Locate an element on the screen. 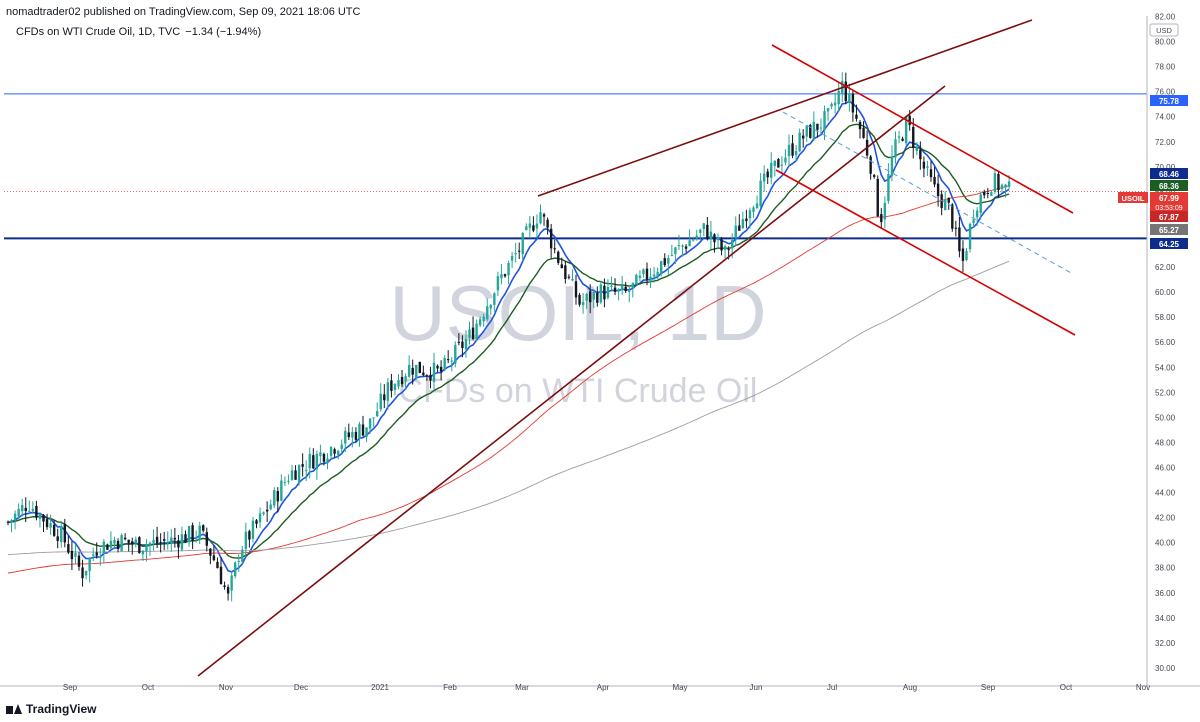 This screenshot has height=722, width=1200. x-tick-label: Nov is located at coordinates (1143, 687).